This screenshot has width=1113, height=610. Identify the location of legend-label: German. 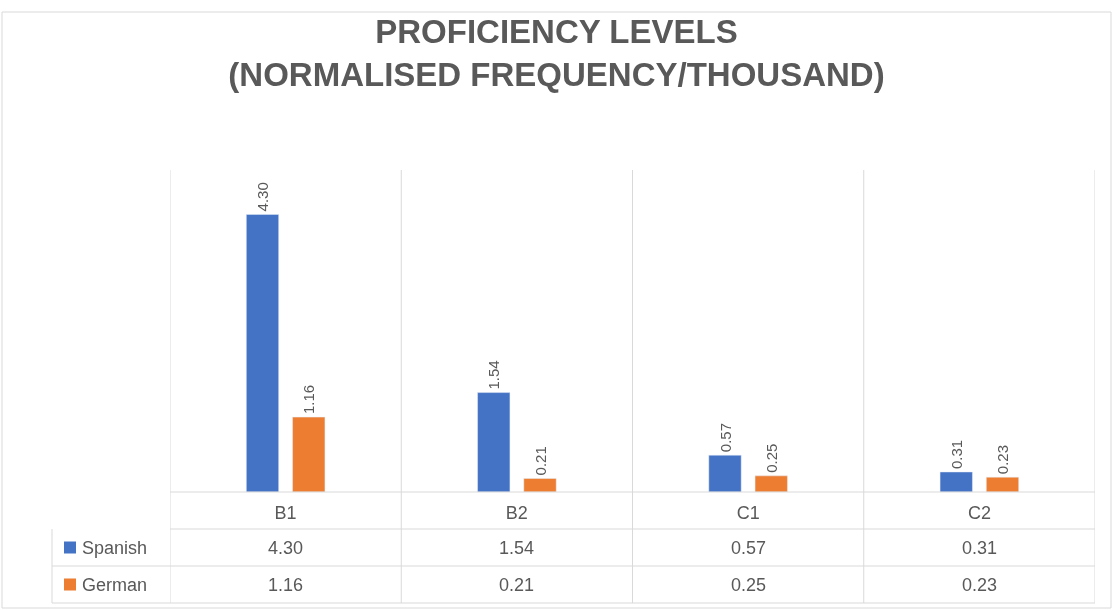
(115, 585).